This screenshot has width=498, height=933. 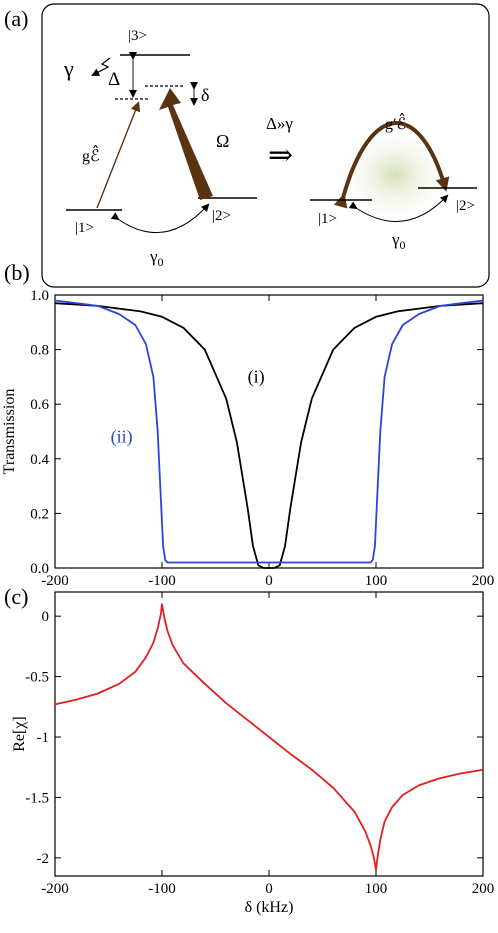 I want to click on lambda-diagram: |3> Δ δ γ |1> |2> gℰ̂ Ω γ0, so click(x=160, y=148).